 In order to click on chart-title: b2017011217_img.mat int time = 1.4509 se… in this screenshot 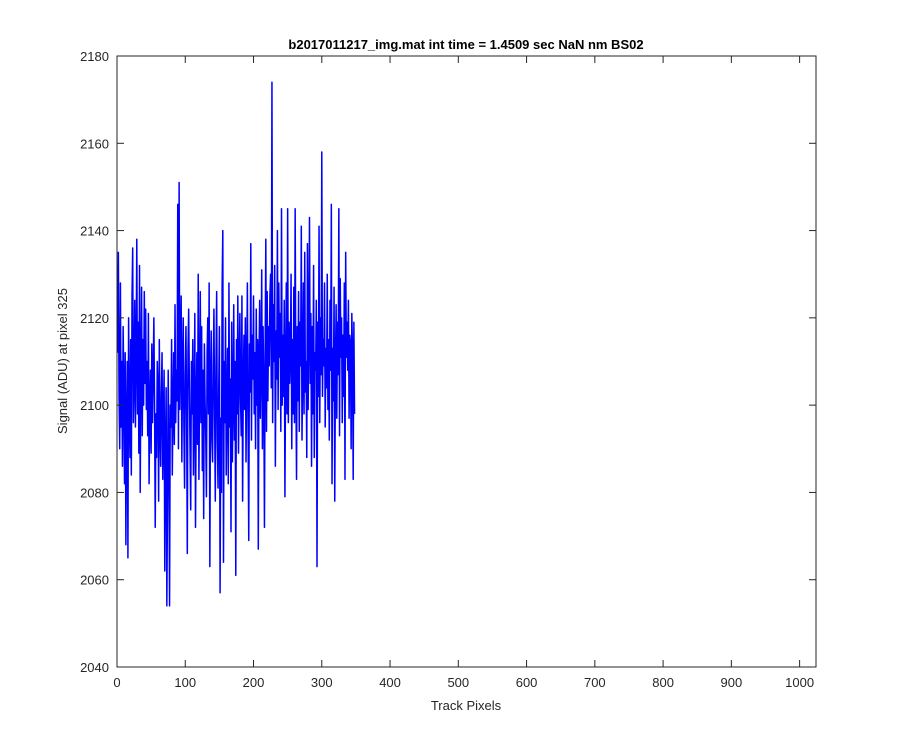, I will do `click(465, 44)`.